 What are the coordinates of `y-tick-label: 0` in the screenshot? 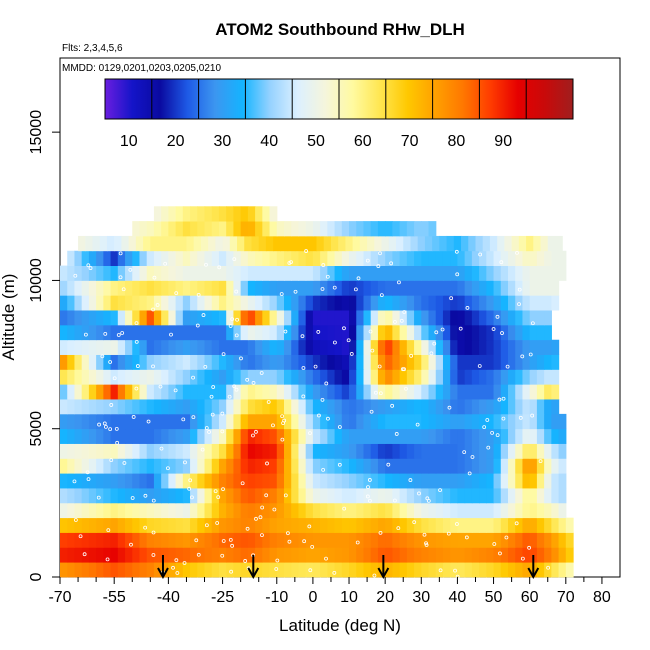 It's located at (36, 576).